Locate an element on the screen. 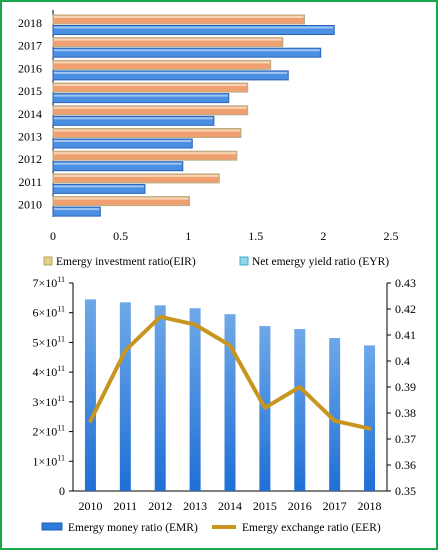 Image resolution: width=438 pixels, height=552 pixels. chart2-left-tick-label: 7×10¹¹ is located at coordinates (49, 282).